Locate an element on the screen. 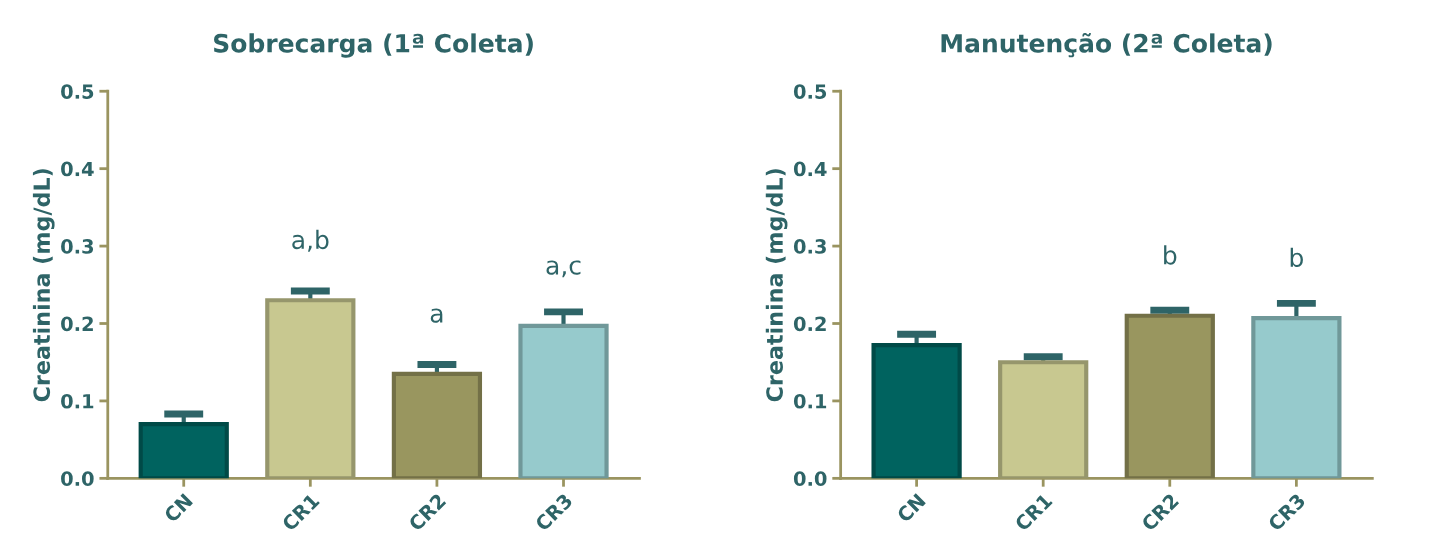 The width and height of the screenshot is (1437, 553). chart-title: Manutenção (2ª Coleta) is located at coordinates (1106, 45).